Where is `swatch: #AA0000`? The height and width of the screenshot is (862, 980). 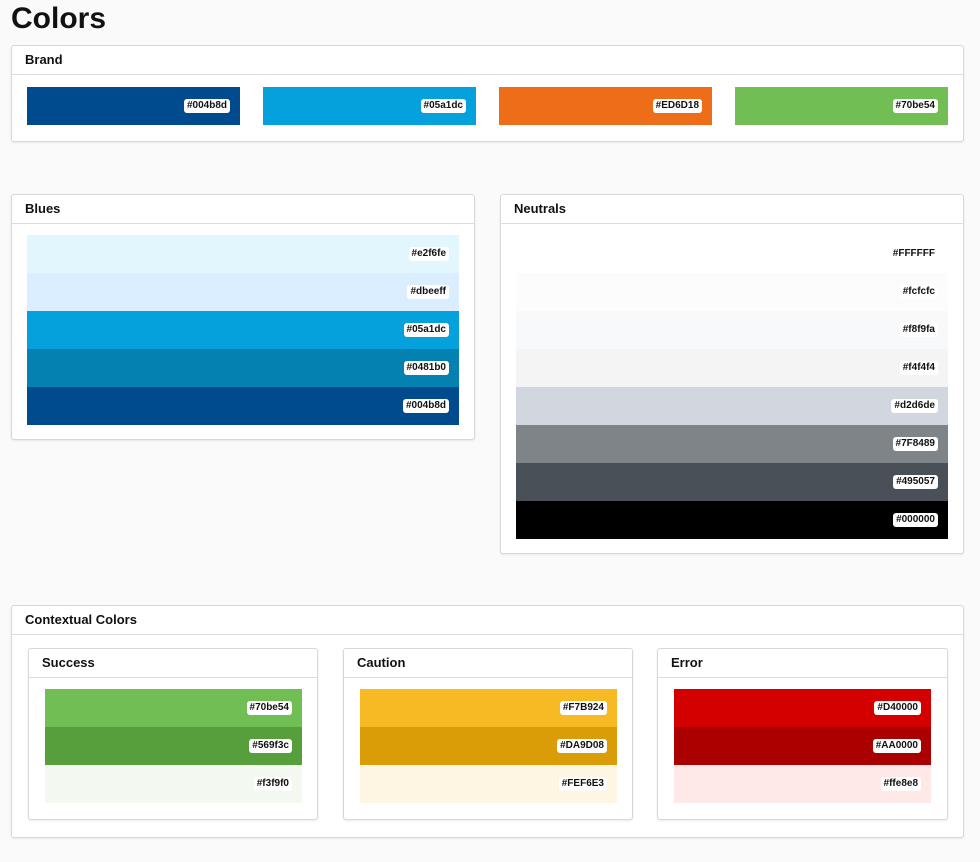
swatch: #AA0000 is located at coordinates (802, 746).